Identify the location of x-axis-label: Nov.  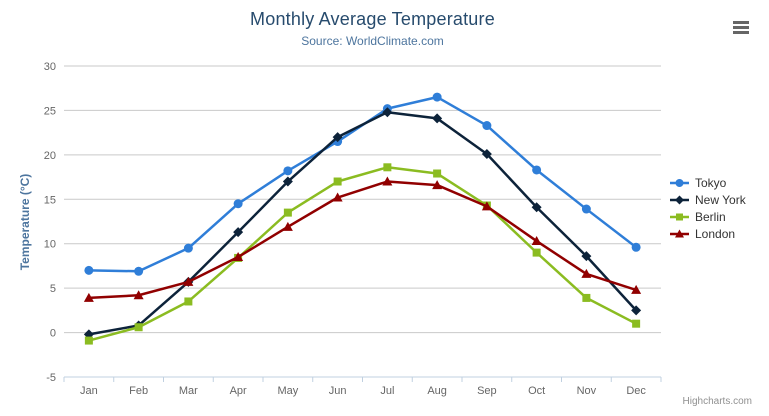
(587, 391).